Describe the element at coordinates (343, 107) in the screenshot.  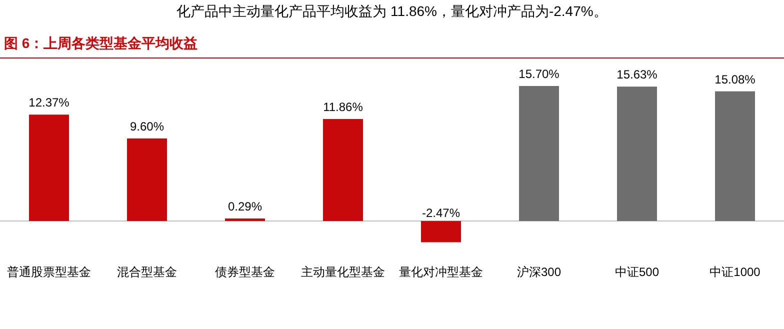
I see `data-label: 11.86%` at that location.